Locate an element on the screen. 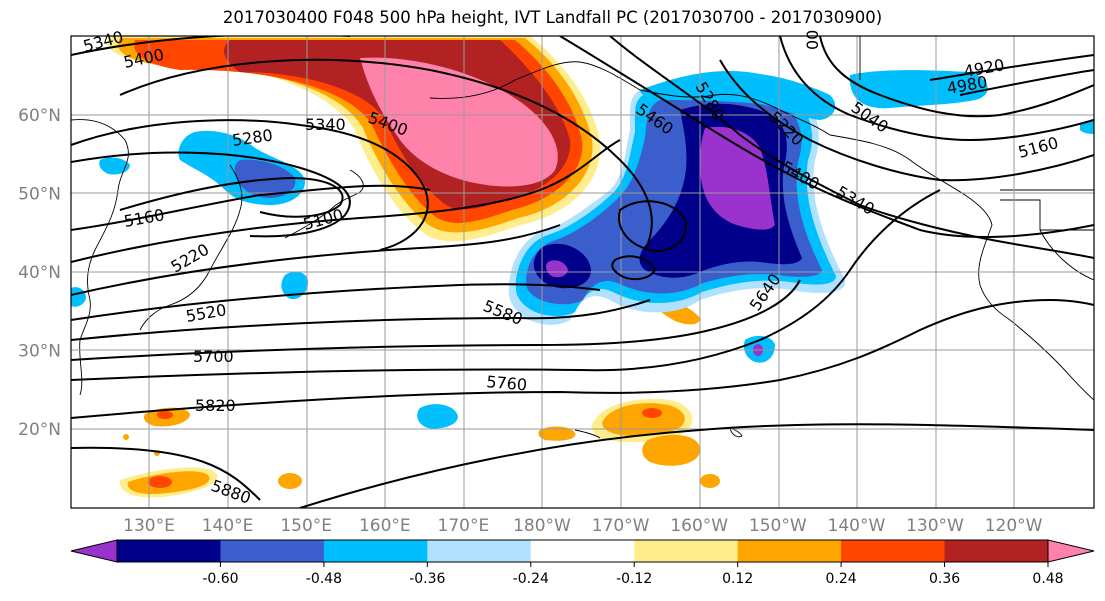  longitude-label: 170°W is located at coordinates (621, 526).